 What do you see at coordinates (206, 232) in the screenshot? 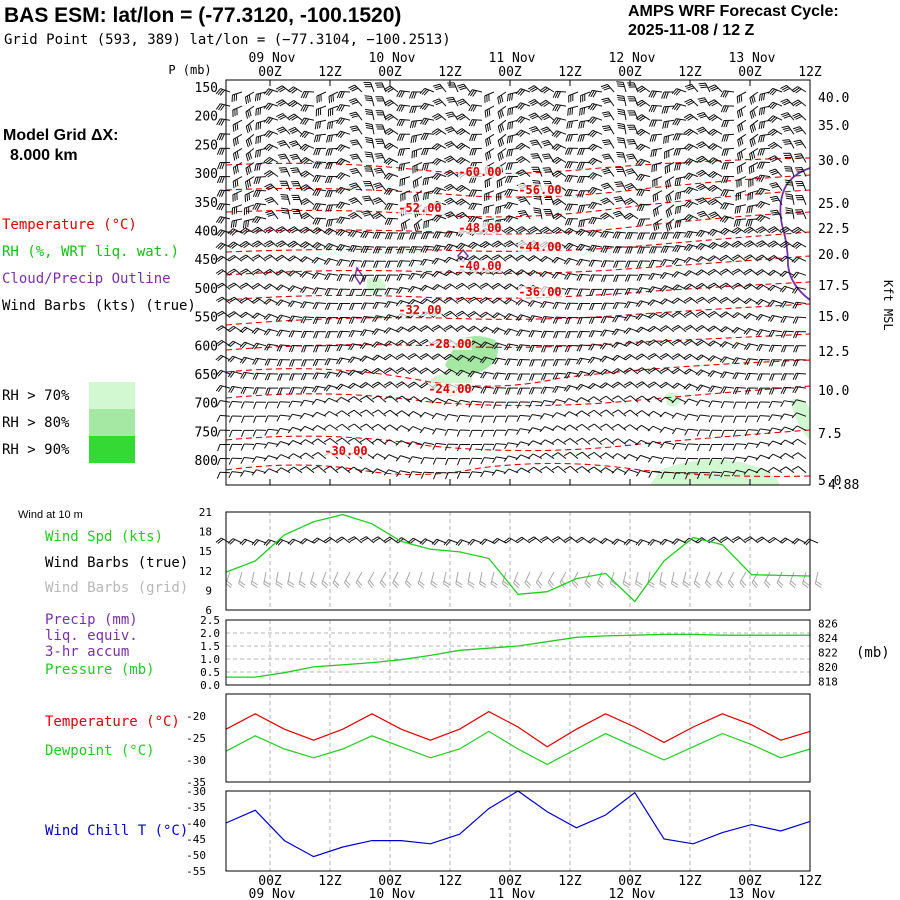
I see `pressure-tick-label: 400` at bounding box center [206, 232].